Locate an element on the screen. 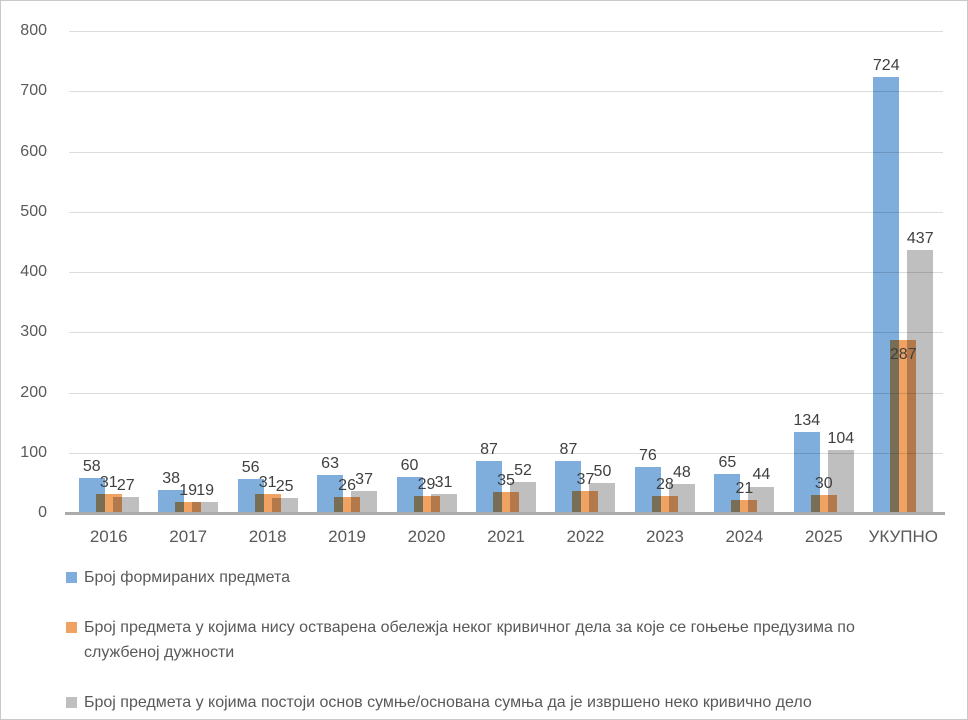 The height and width of the screenshot is (720, 968). bar-УКУПНО-s2 is located at coordinates (920, 381).